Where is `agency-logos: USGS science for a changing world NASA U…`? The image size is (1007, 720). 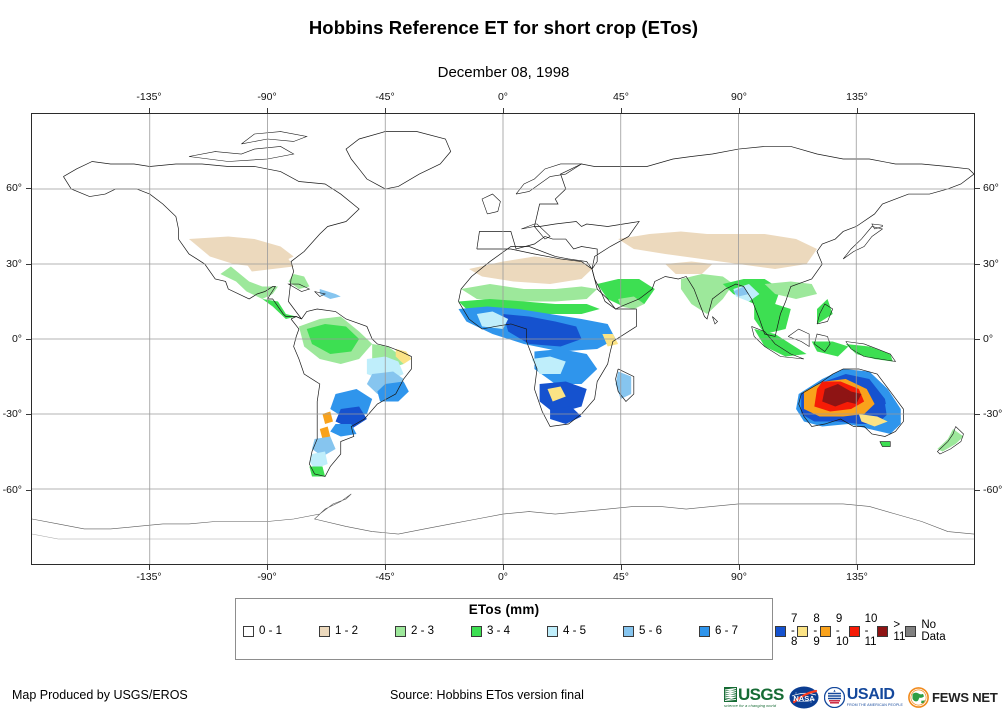 agency-logos: USGS science for a changing world NASA U… is located at coordinates (861, 697).